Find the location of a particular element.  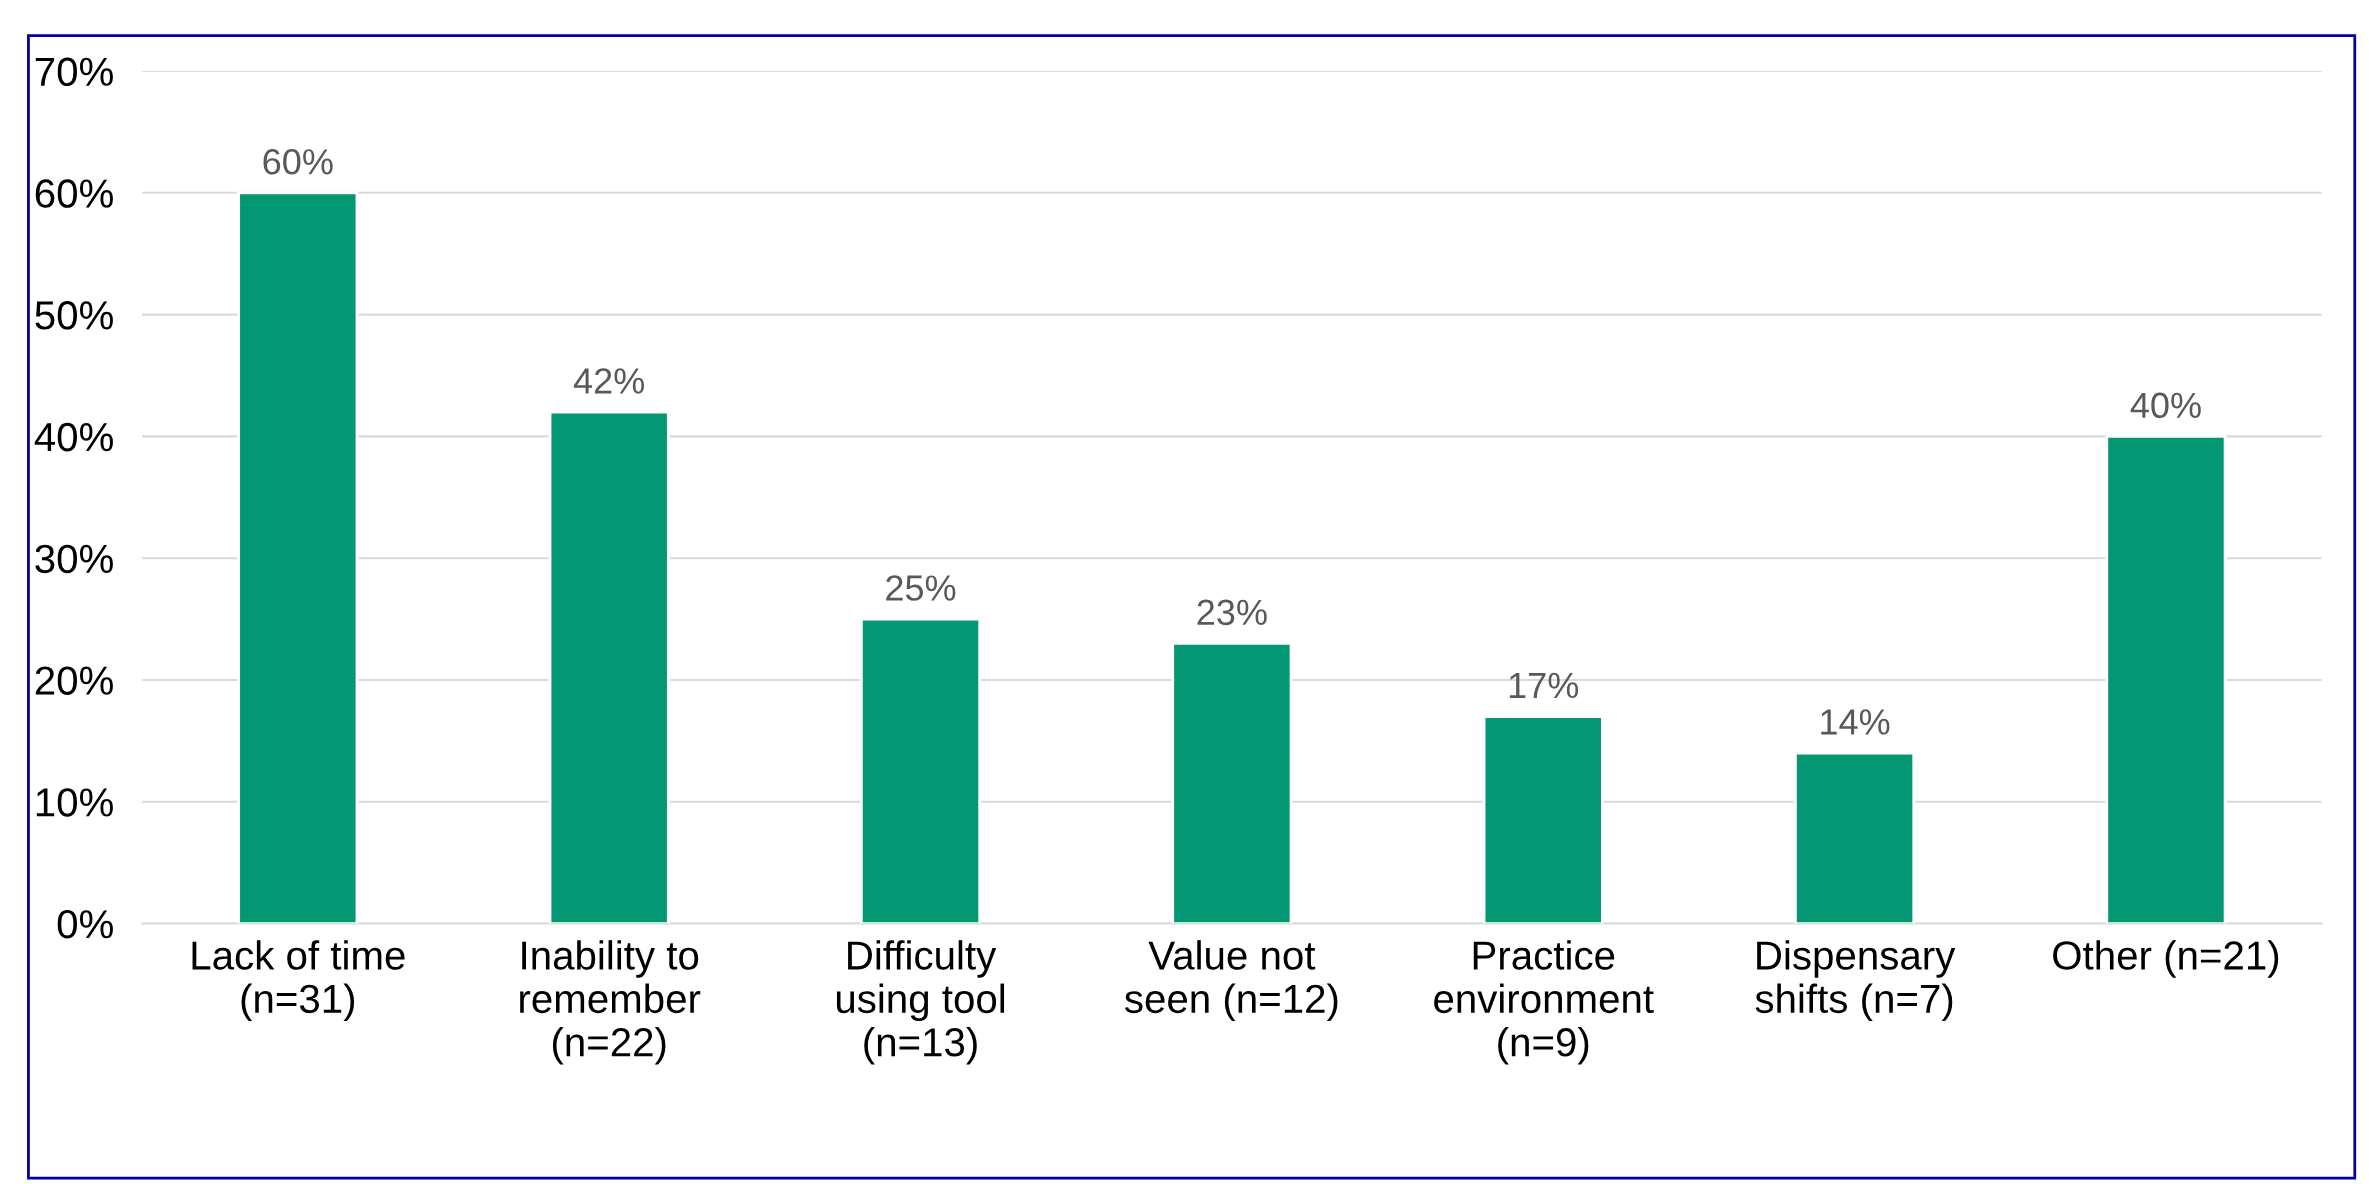

y-tick-label: 20% is located at coordinates (74, 680).